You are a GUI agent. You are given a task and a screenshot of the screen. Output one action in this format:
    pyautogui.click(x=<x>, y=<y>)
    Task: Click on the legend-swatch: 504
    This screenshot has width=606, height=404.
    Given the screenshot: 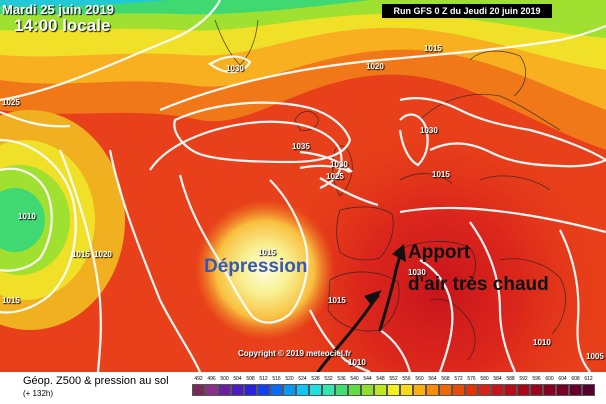 What is the action you would take?
    pyautogui.click(x=237, y=387)
    